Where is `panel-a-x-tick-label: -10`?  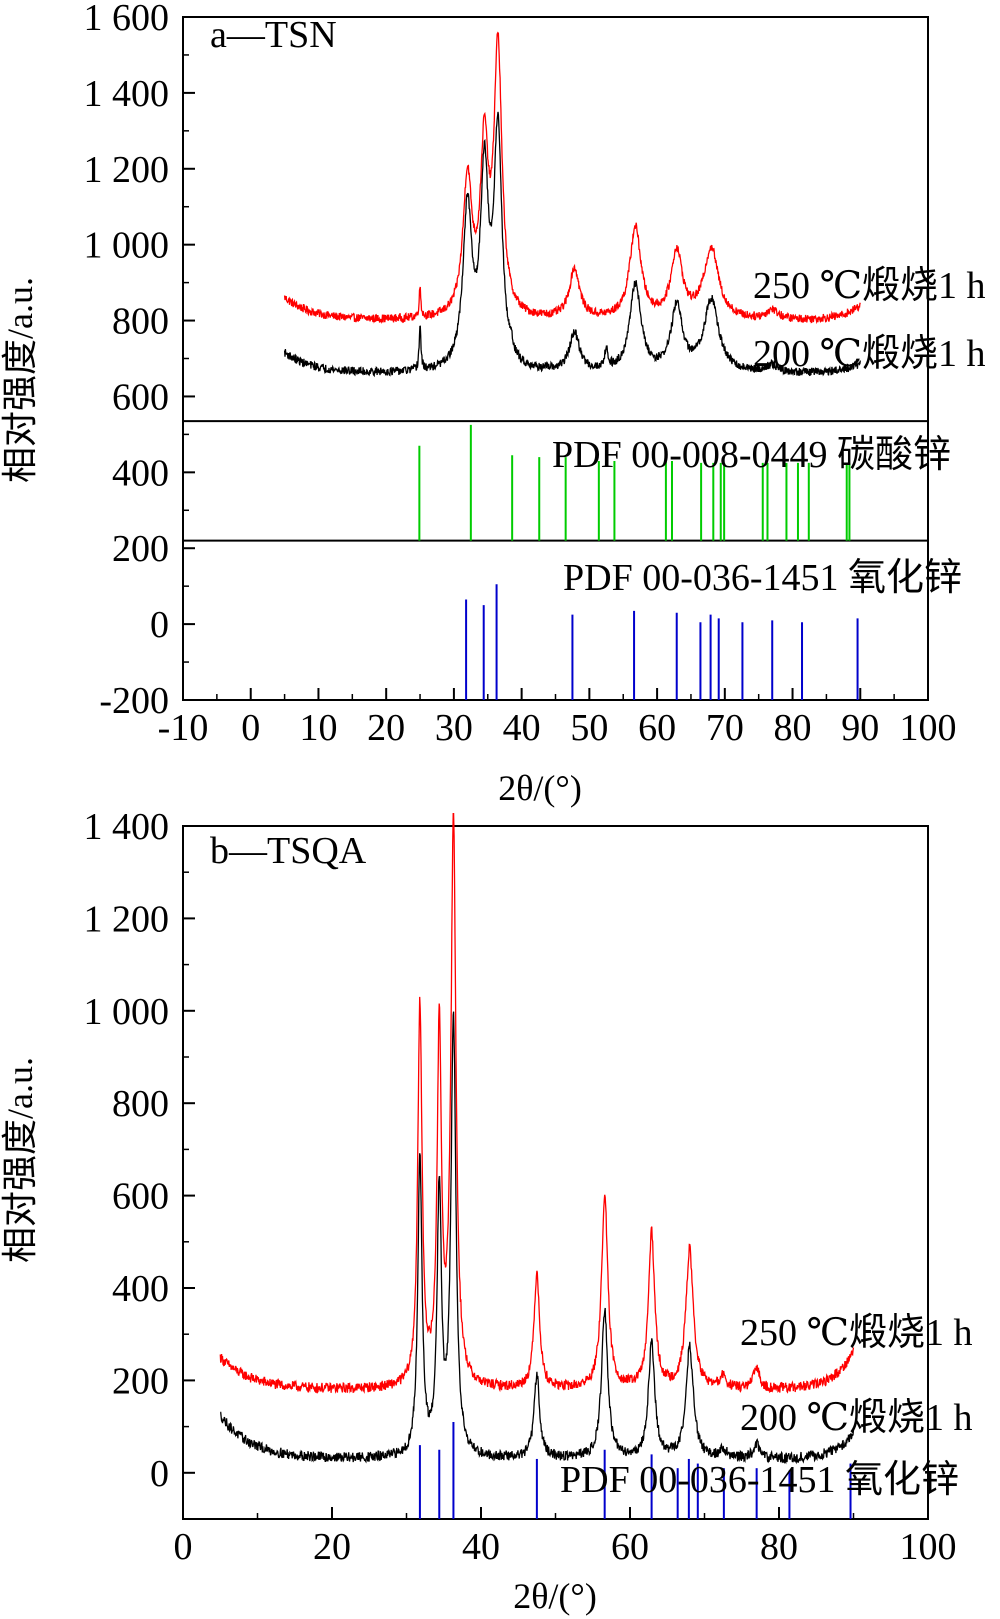
panel-a-x-tick-label: -10 is located at coordinates (183, 728).